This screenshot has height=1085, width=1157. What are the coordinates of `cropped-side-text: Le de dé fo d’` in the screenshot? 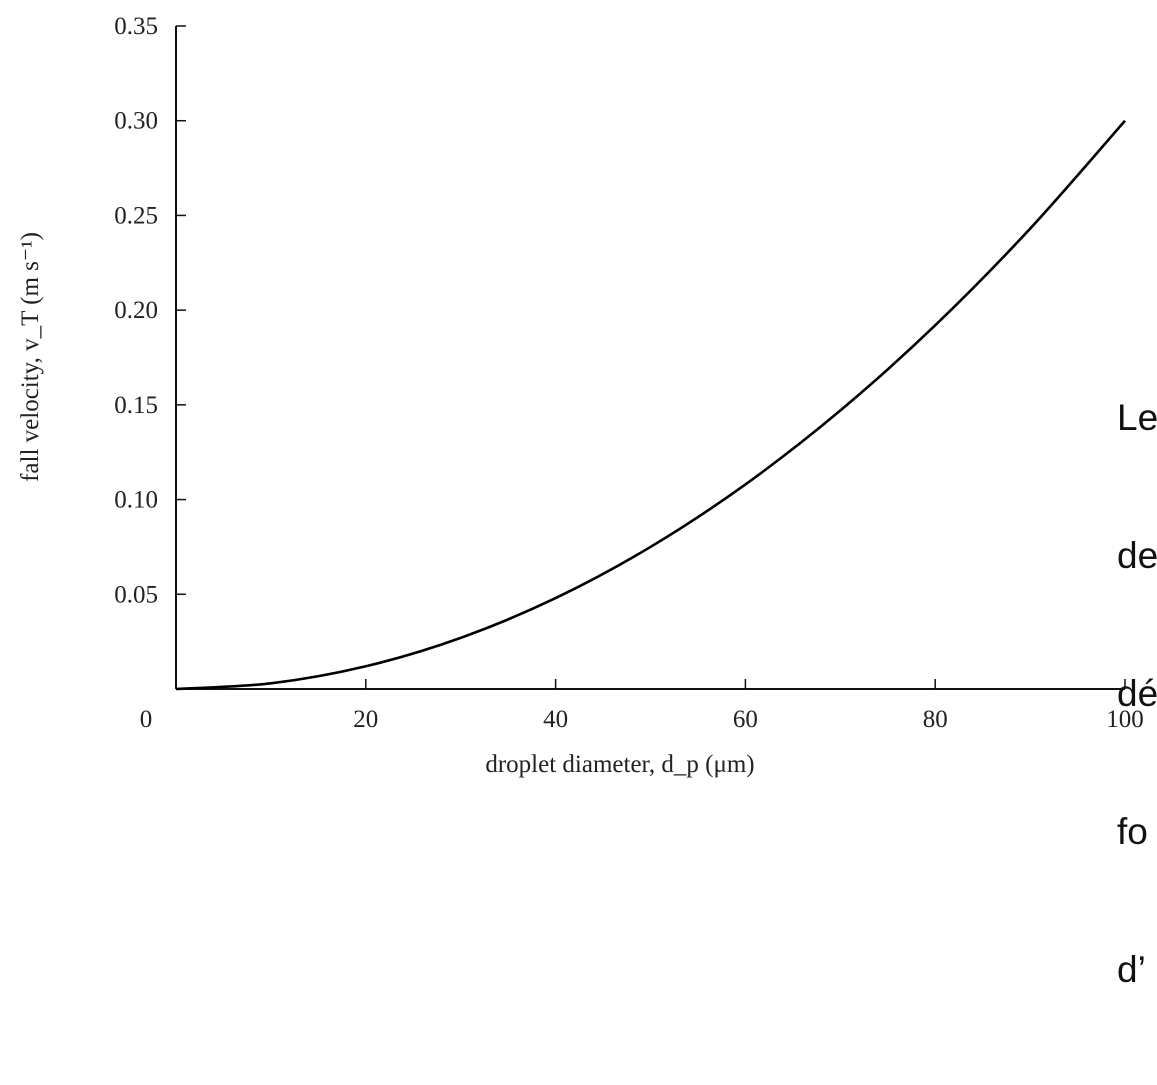 It's located at (1137, 694).